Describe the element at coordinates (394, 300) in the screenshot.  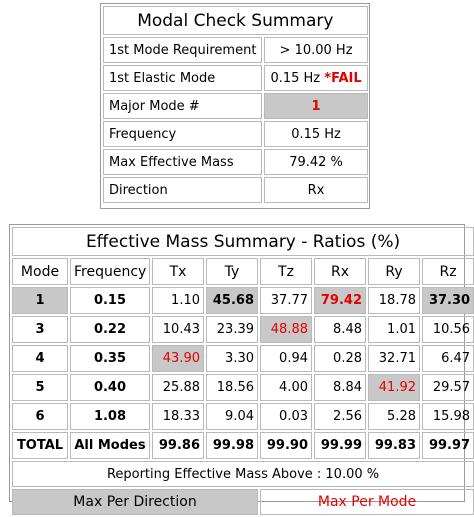
I see `ry-cell: 18.78` at that location.